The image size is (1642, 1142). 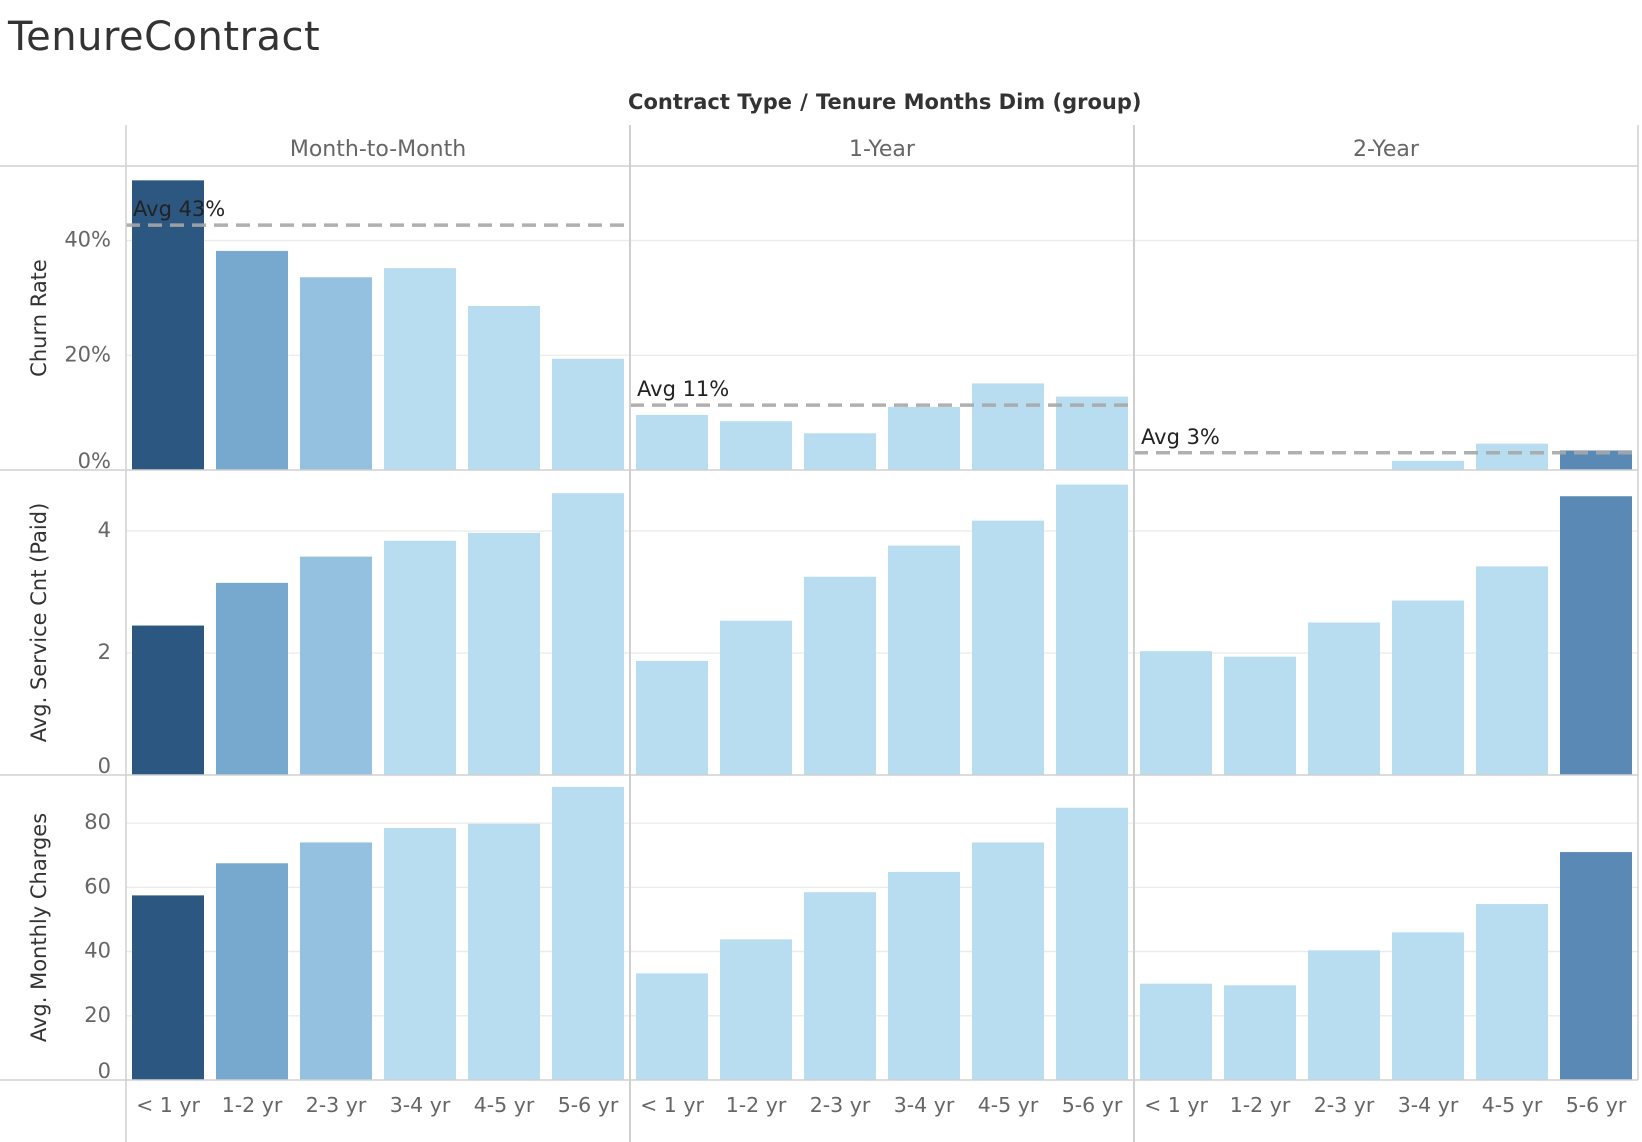 What do you see at coordinates (1428, 1006) in the screenshot?
I see `bar-r2-p2-c3` at bounding box center [1428, 1006].